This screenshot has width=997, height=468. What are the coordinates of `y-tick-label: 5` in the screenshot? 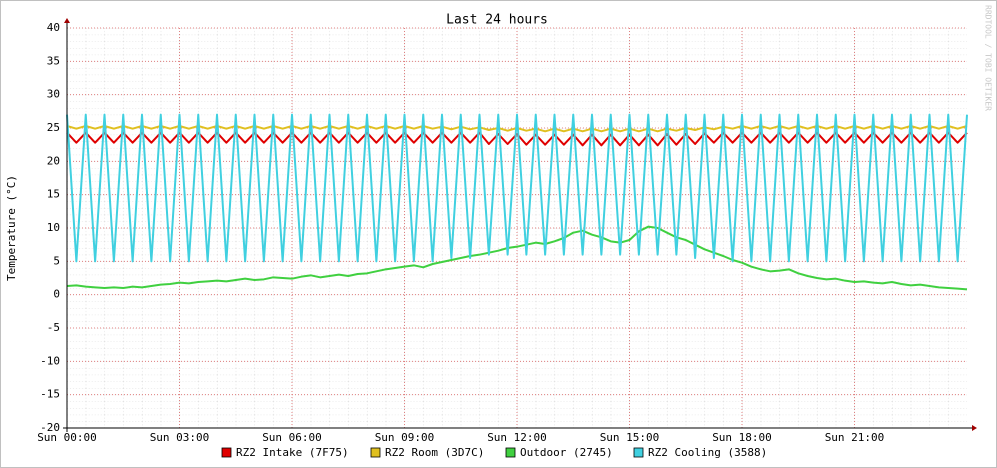 It's located at (56, 260).